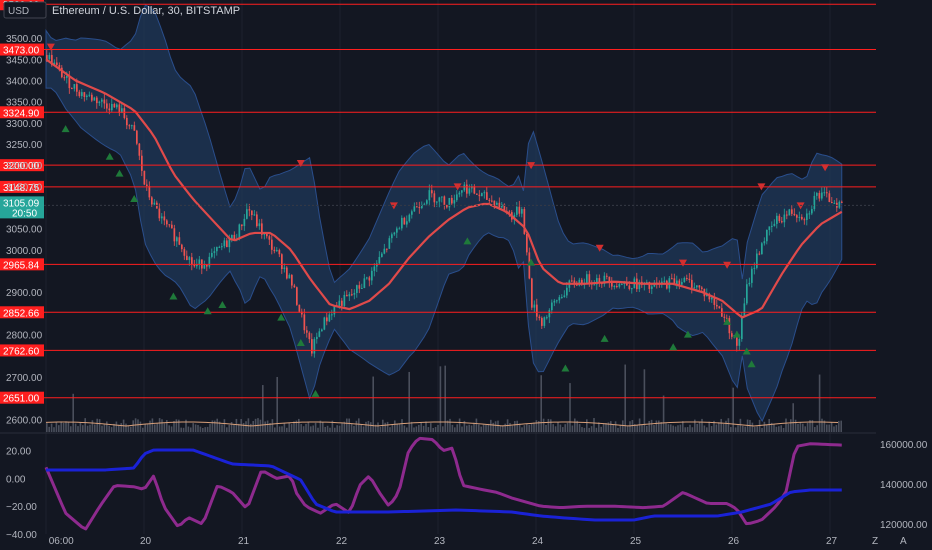 The height and width of the screenshot is (550, 932). What do you see at coordinates (889, 541) in the screenshot?
I see `footer-bar: Z A` at bounding box center [889, 541].